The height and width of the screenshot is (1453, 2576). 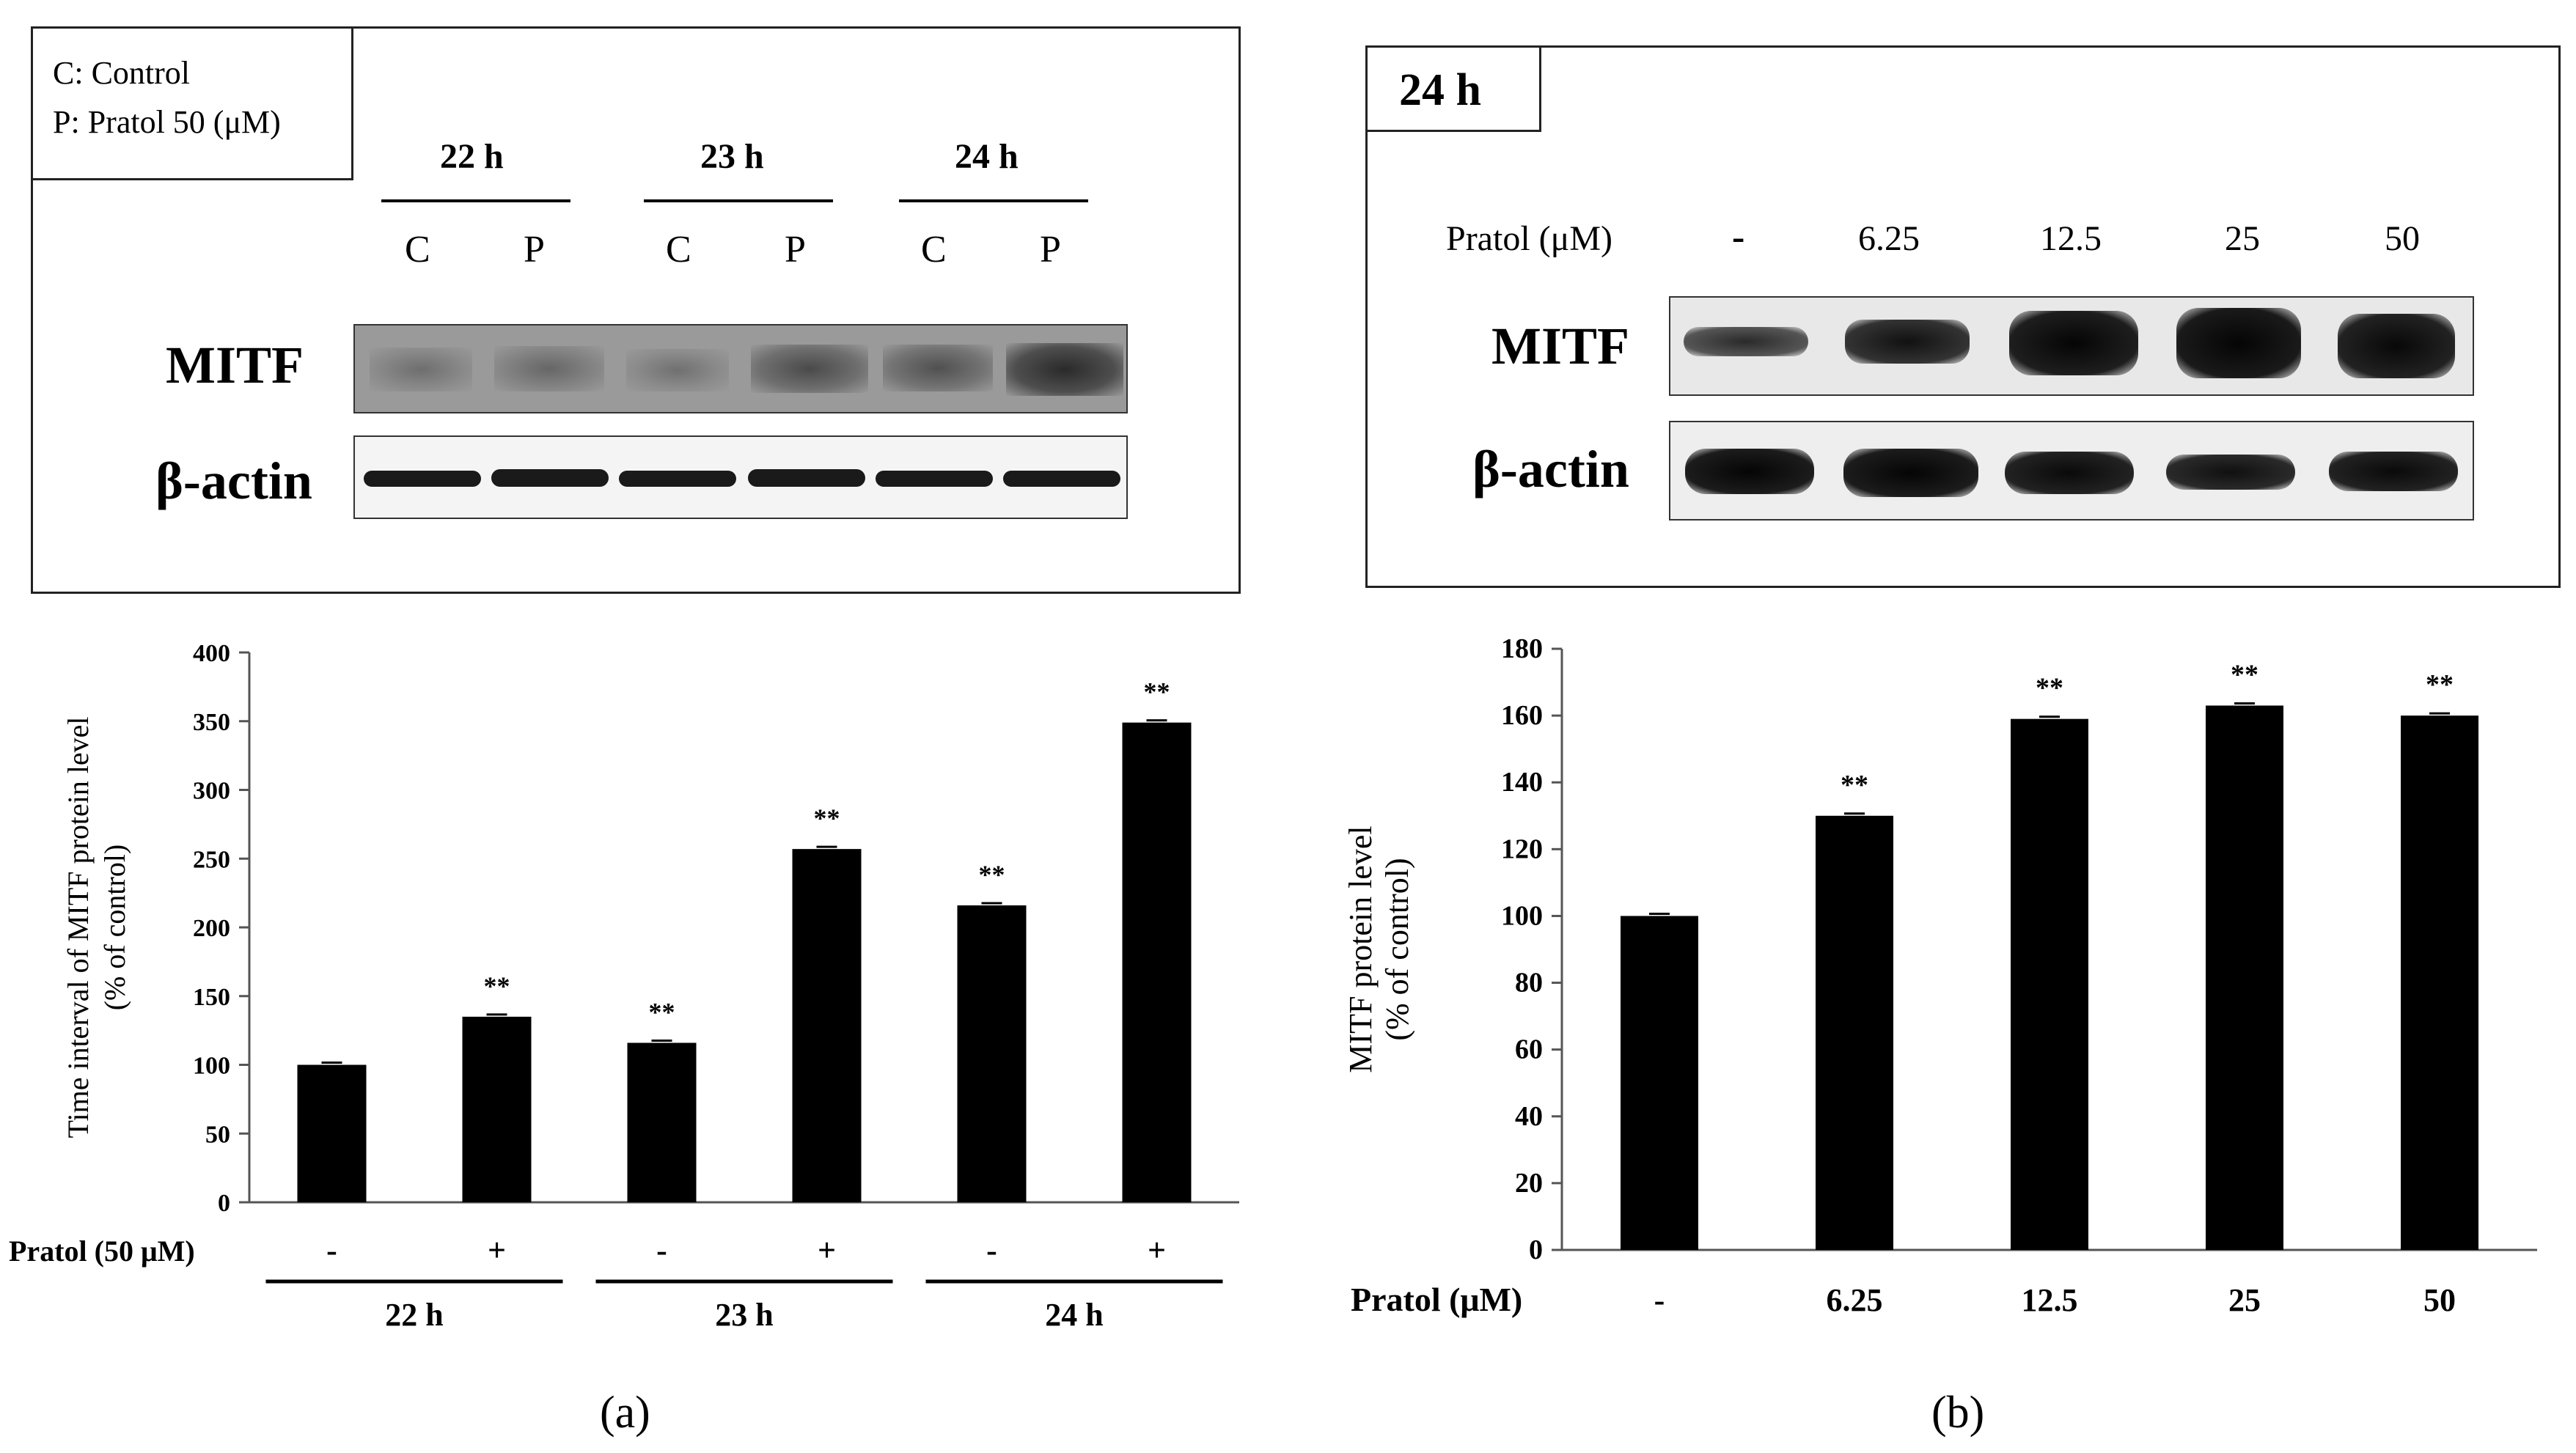 What do you see at coordinates (212, 928) in the screenshot?
I see `y-tick-label: 200` at bounding box center [212, 928].